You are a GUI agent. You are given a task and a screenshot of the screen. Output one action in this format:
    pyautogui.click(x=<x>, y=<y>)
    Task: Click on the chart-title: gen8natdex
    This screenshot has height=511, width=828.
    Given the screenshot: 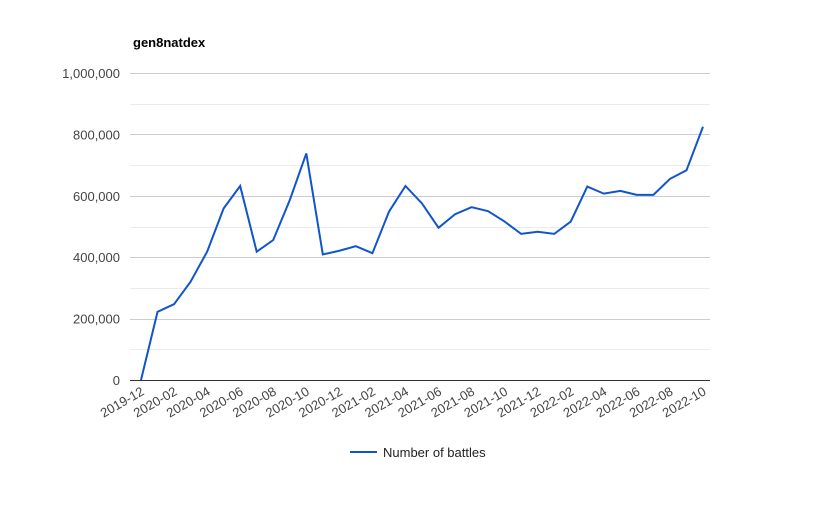 What is the action you would take?
    pyautogui.click(x=169, y=42)
    